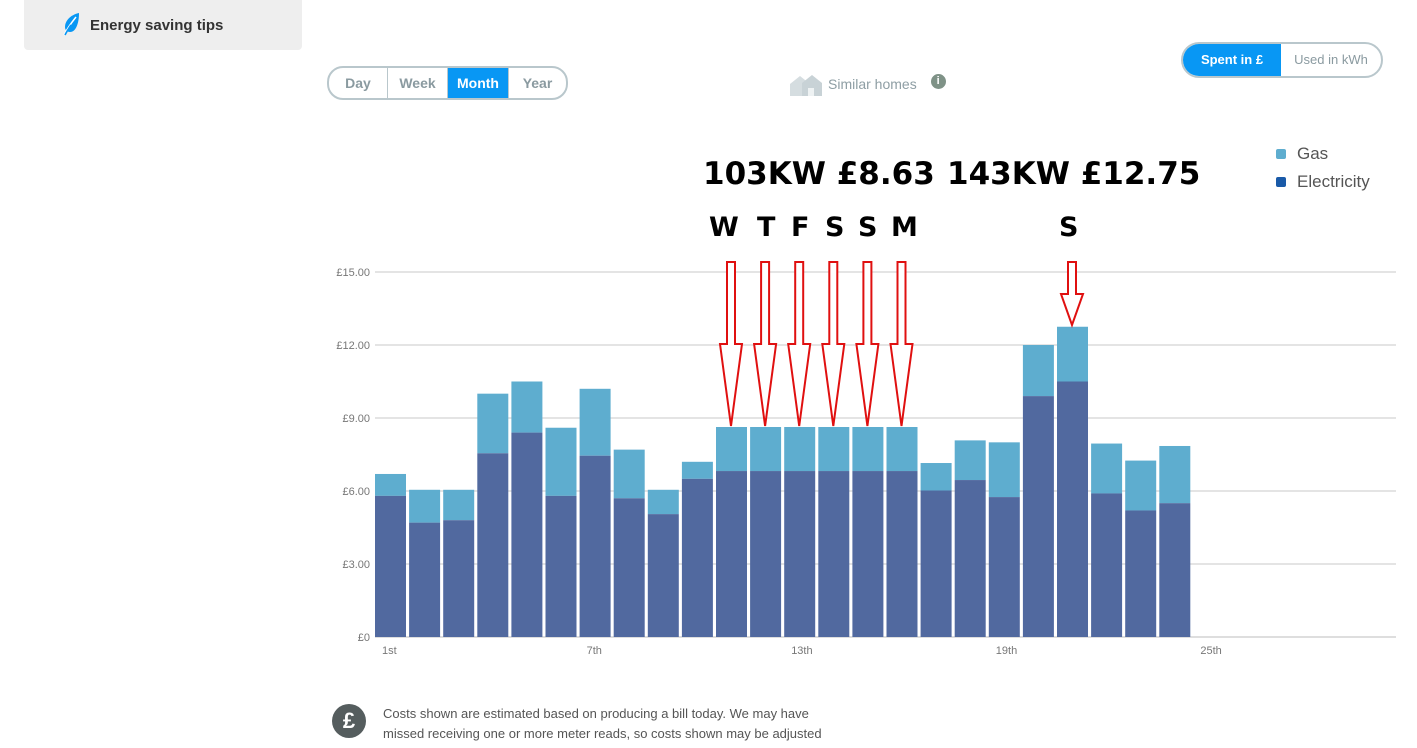 The width and height of the screenshot is (1417, 748). I want to click on info-icon: i, so click(938, 81).